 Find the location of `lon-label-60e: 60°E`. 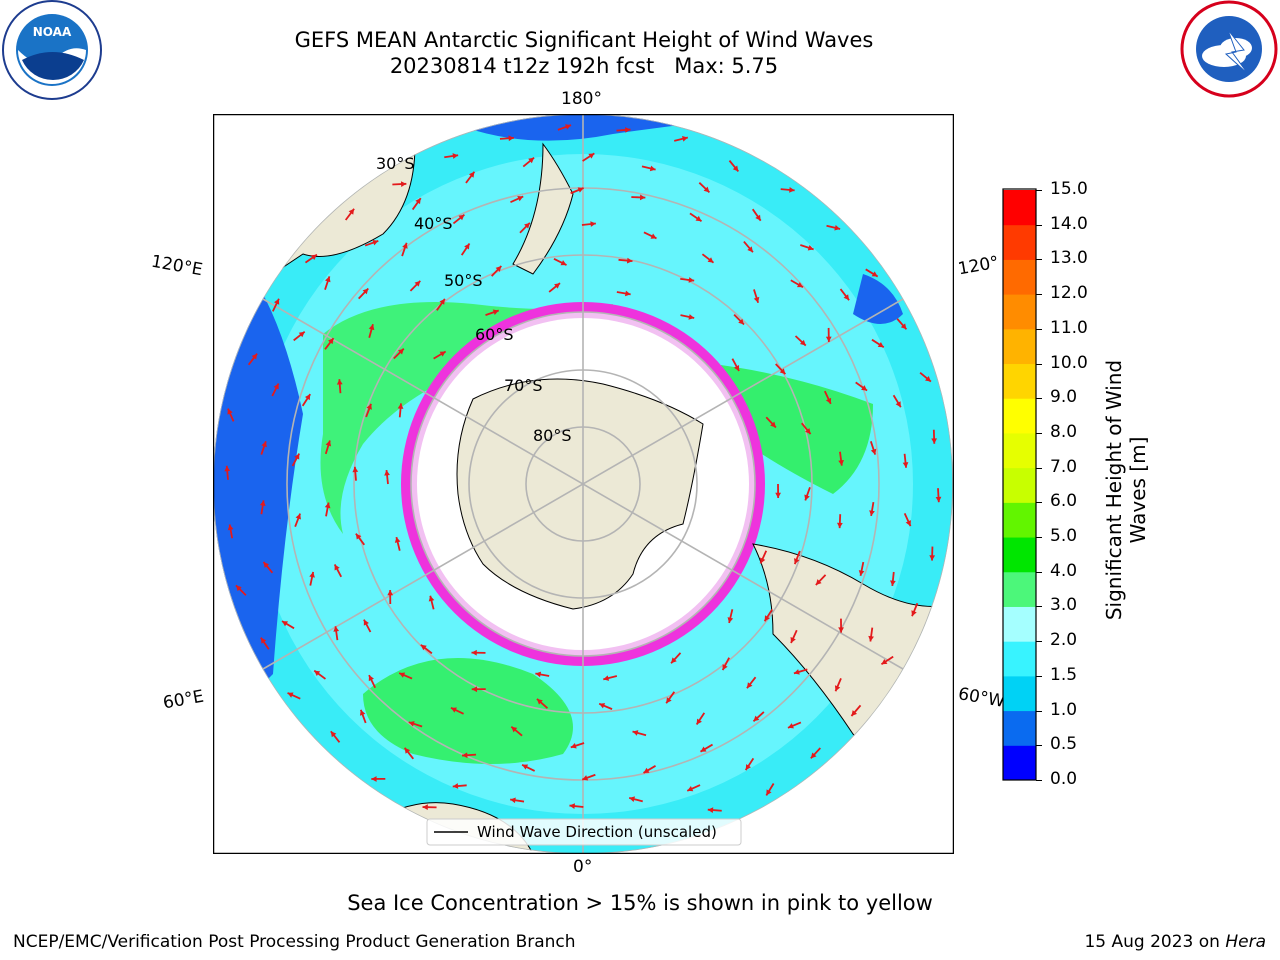

lon-label-60e: 60°E is located at coordinates (183, 700).